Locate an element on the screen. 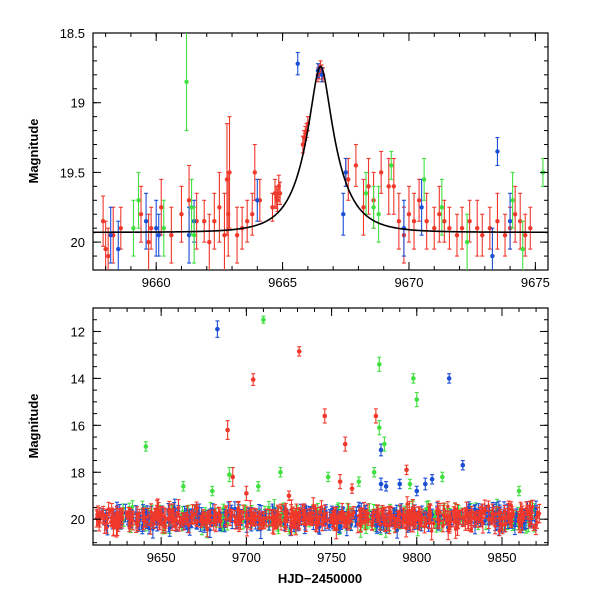 The height and width of the screenshot is (600, 600). y-tick-label: 14 is located at coordinates (78, 378).